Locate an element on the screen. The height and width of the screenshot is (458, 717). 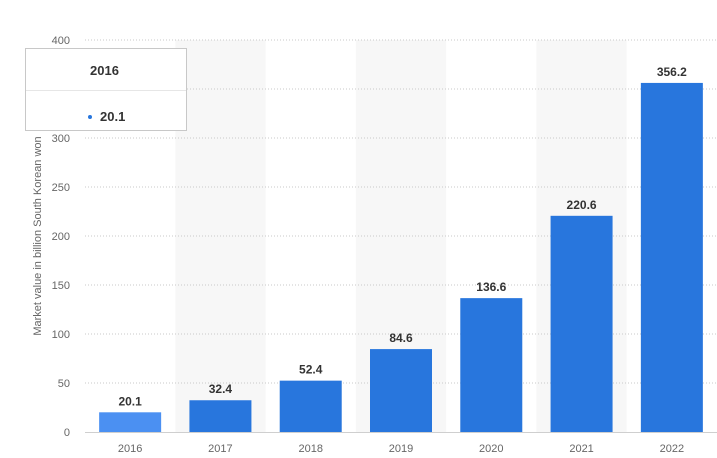
x-tick-label-2017: 2017 is located at coordinates (220, 449).